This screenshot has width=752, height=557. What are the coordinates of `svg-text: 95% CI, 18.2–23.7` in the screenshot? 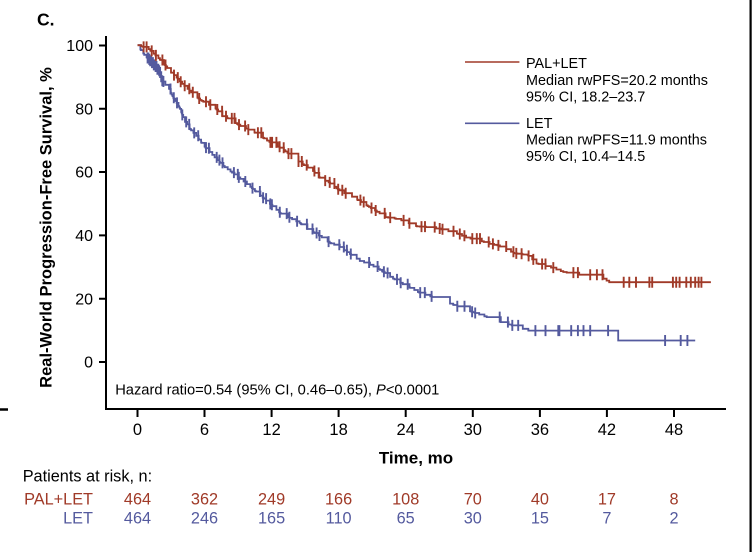 It's located at (585, 97).